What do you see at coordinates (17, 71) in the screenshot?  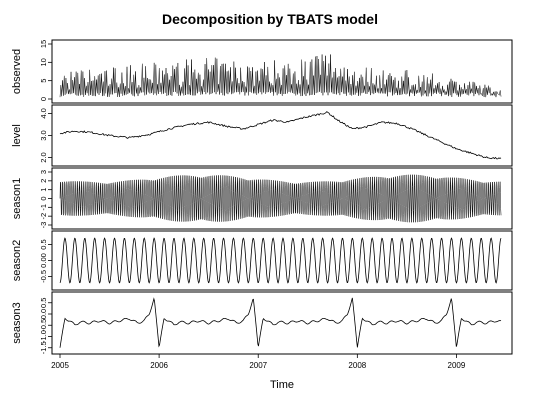 I see `panel-label-observed: observed` at bounding box center [17, 71].